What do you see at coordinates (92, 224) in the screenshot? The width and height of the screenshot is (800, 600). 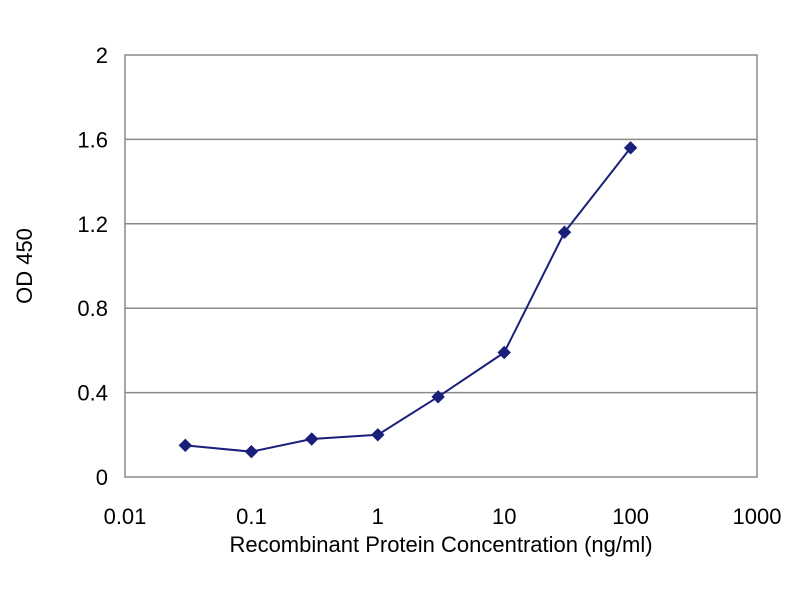 I see `y-tick-label: 1.2` at bounding box center [92, 224].